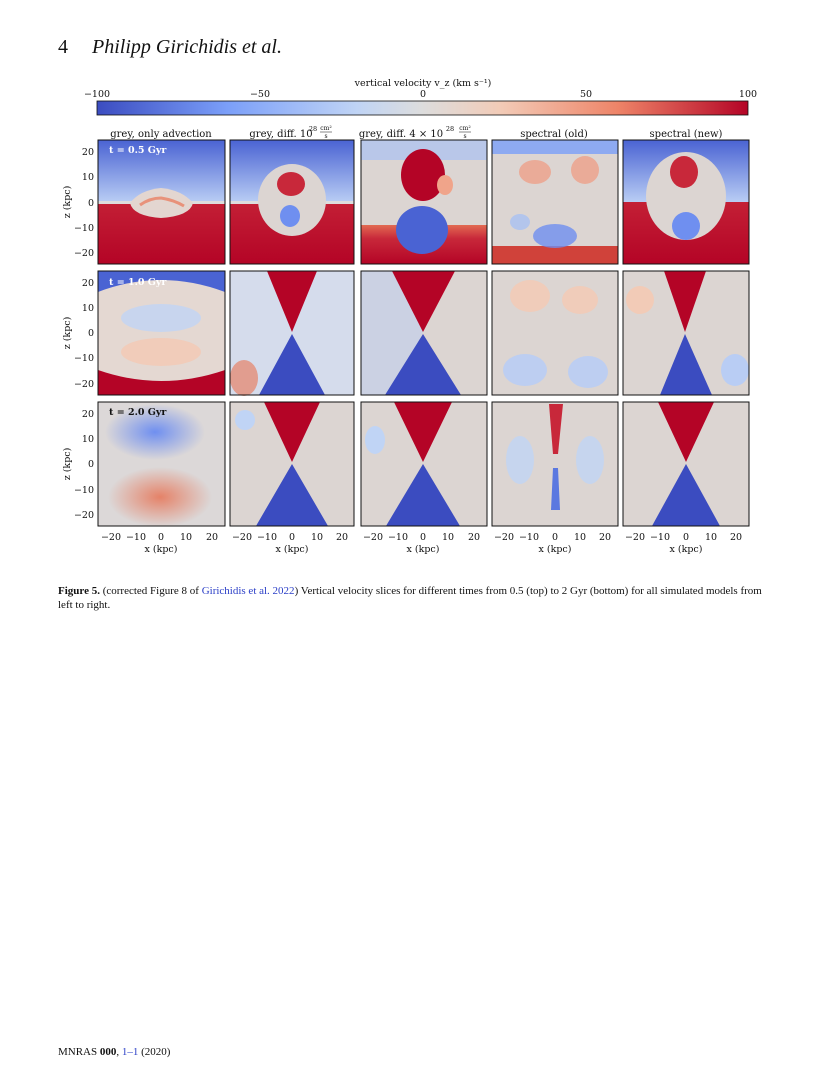 This screenshot has width=827, height=1087. What do you see at coordinates (424, 464) in the screenshot?
I see `panel-r3-c3` at bounding box center [424, 464].